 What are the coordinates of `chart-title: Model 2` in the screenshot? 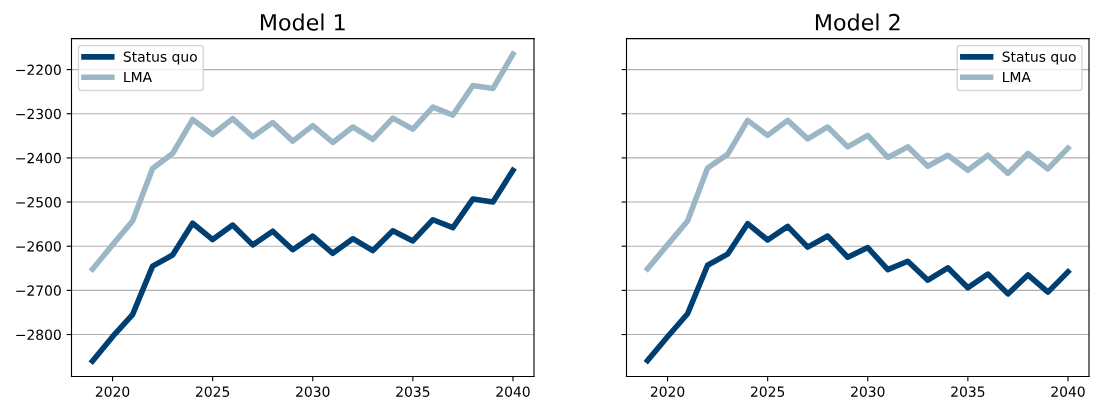 It's located at (857, 22).